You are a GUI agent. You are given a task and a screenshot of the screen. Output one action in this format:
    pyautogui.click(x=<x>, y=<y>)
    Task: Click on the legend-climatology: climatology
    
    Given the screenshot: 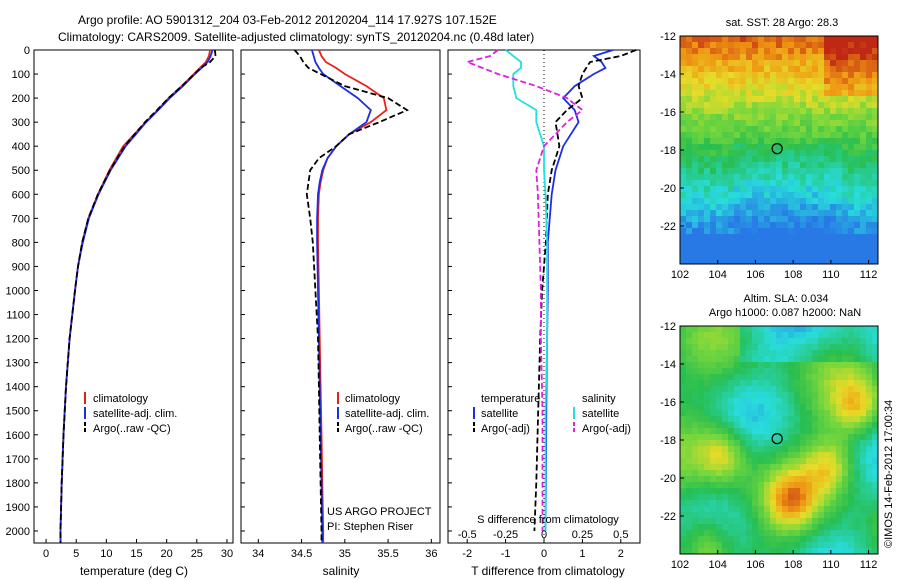 What is the action you would take?
    pyautogui.click(x=121, y=399)
    